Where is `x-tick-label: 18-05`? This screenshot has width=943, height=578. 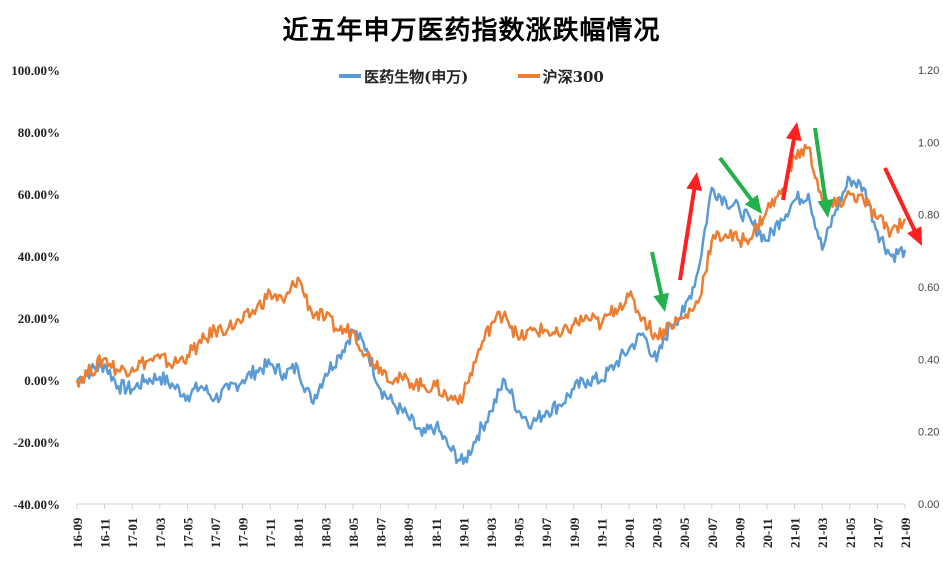 x-tick-label: 18-05 is located at coordinates (353, 532).